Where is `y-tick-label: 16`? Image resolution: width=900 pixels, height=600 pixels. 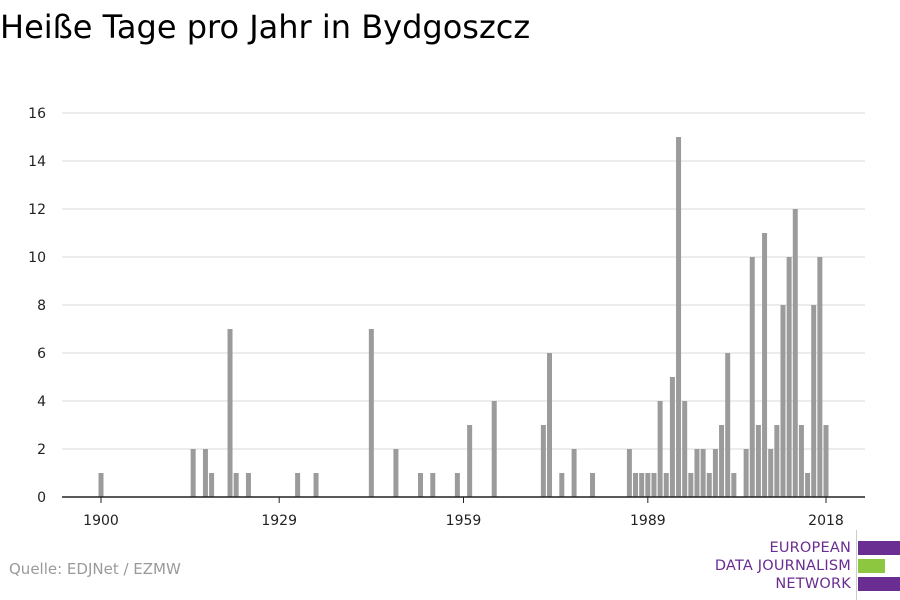
y-tick-label: 16 is located at coordinates (37, 114).